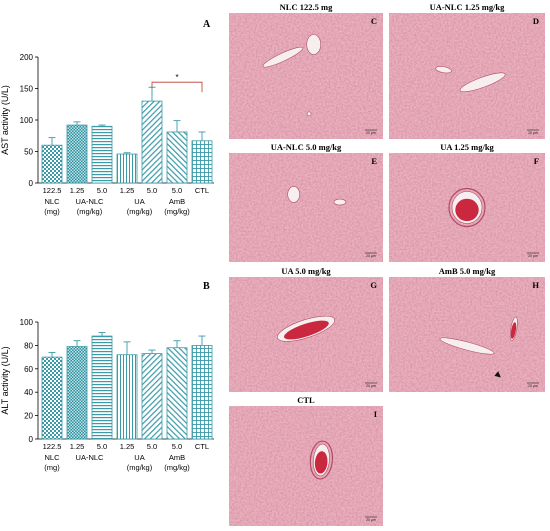  I want to click on significance-bracket, so click(177, 87).